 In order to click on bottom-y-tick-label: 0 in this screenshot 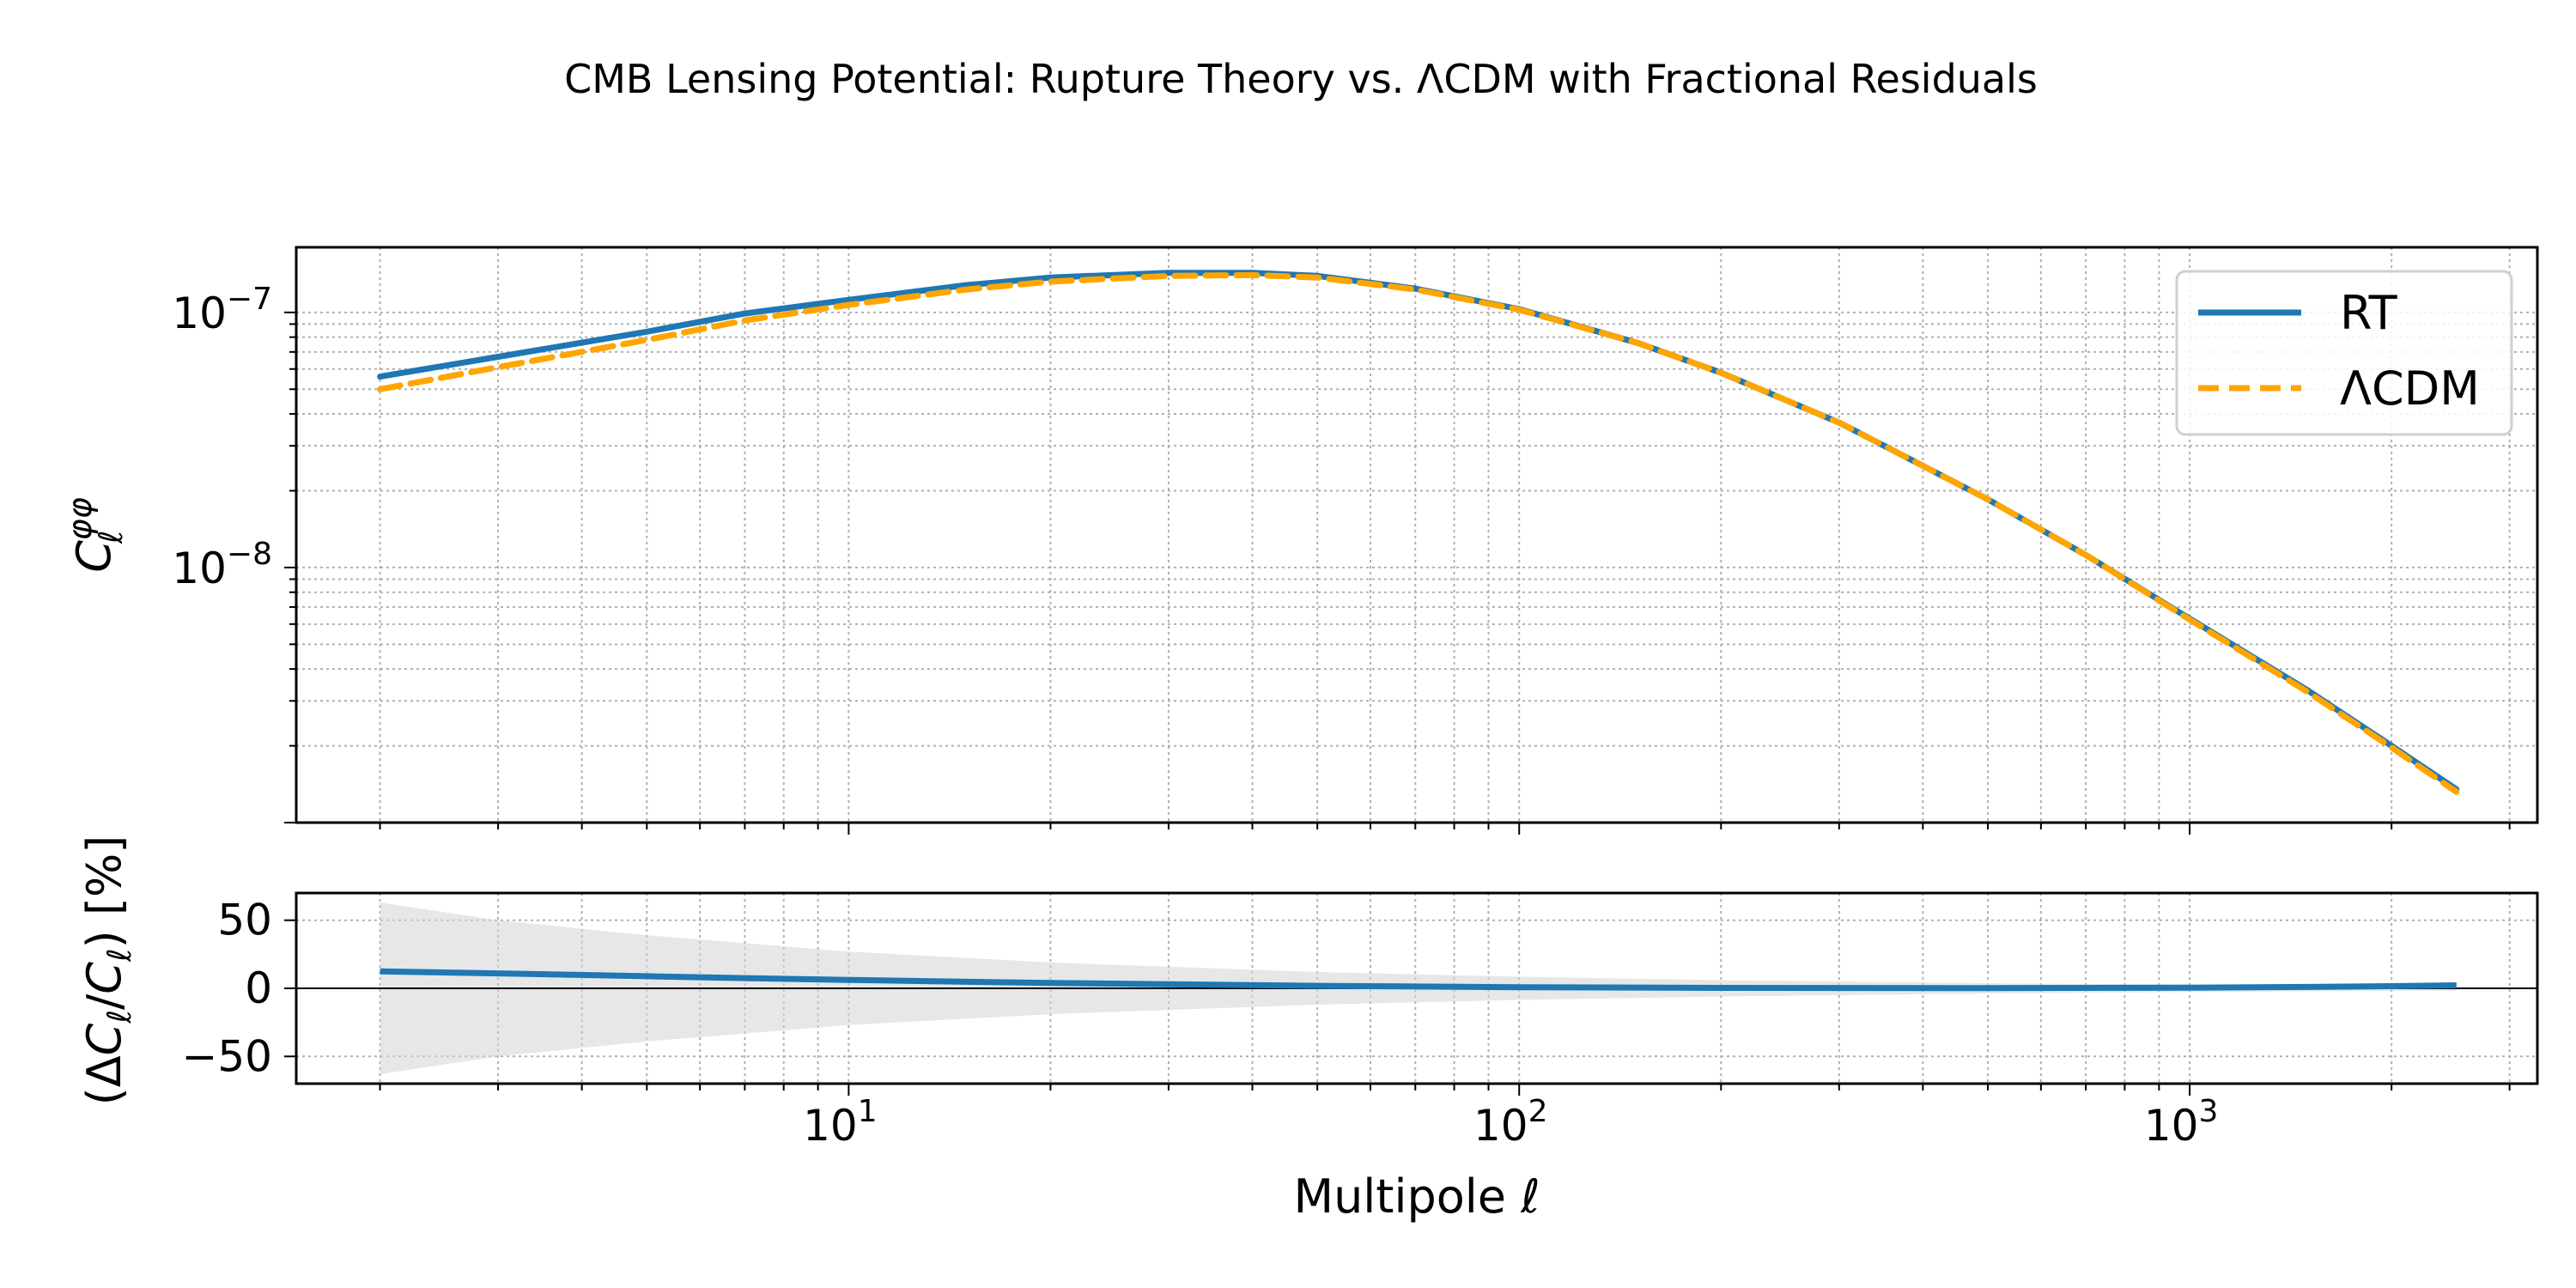, I will do `click(258, 988)`.